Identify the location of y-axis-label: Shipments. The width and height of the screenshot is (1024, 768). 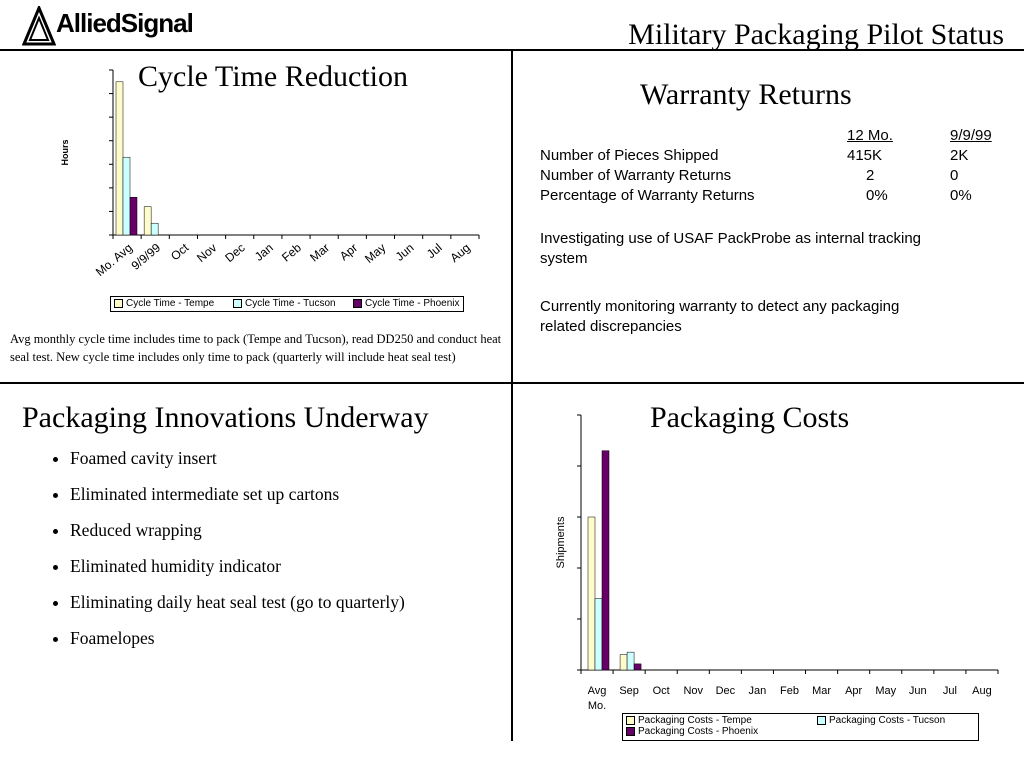
(561, 542).